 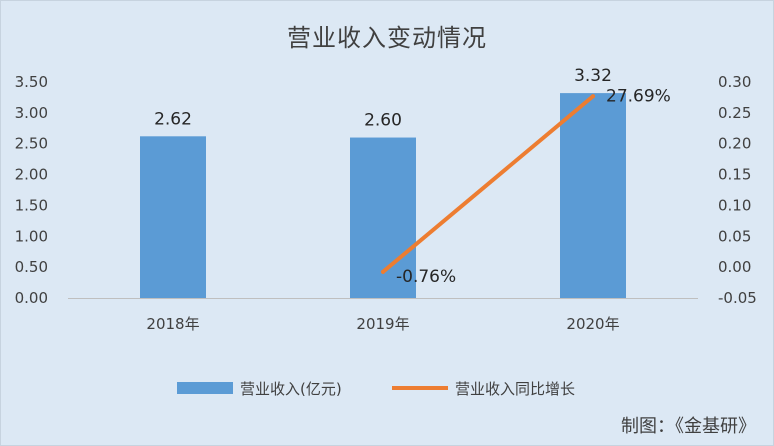 I want to click on bar-value-label: 2.62, so click(x=173, y=119).